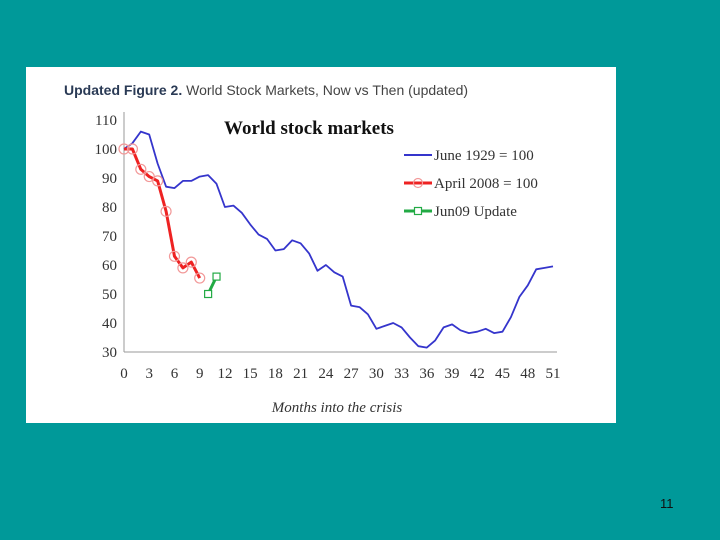 The width and height of the screenshot is (720, 540). I want to click on x-tick-label: 36, so click(427, 374).